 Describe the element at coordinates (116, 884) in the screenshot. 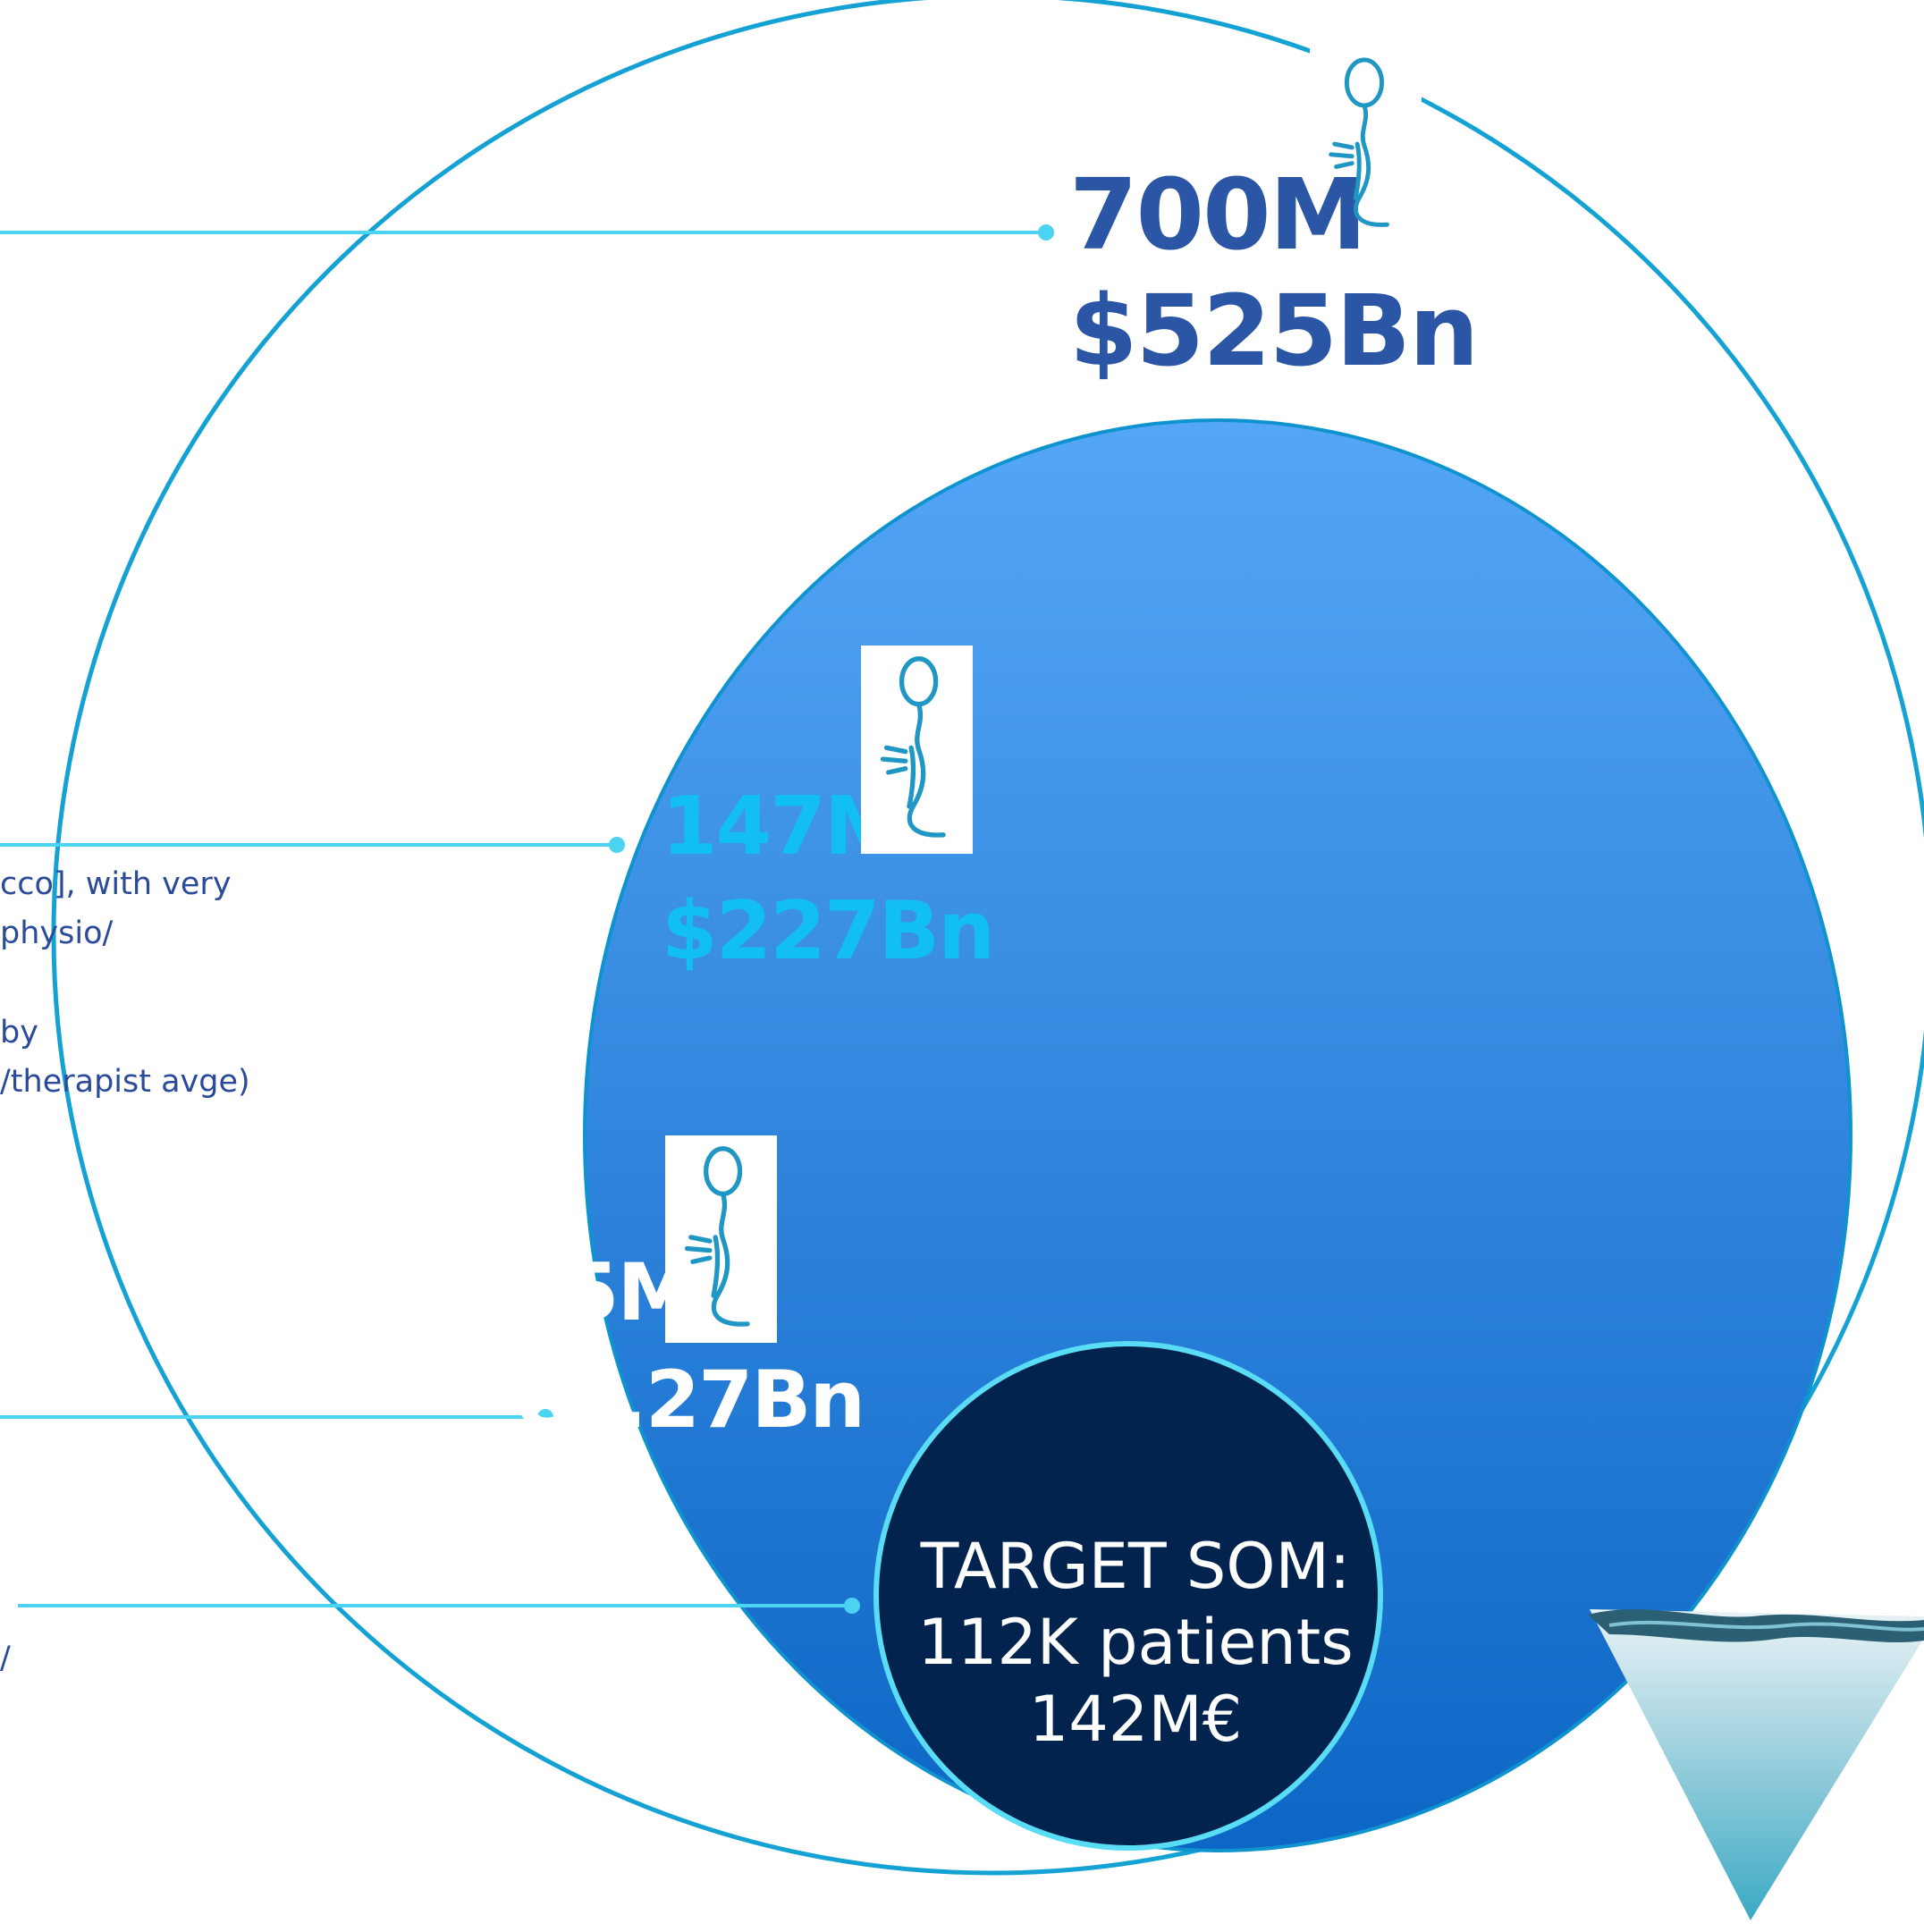

I see `sam-description-line-1: cco], with very` at that location.